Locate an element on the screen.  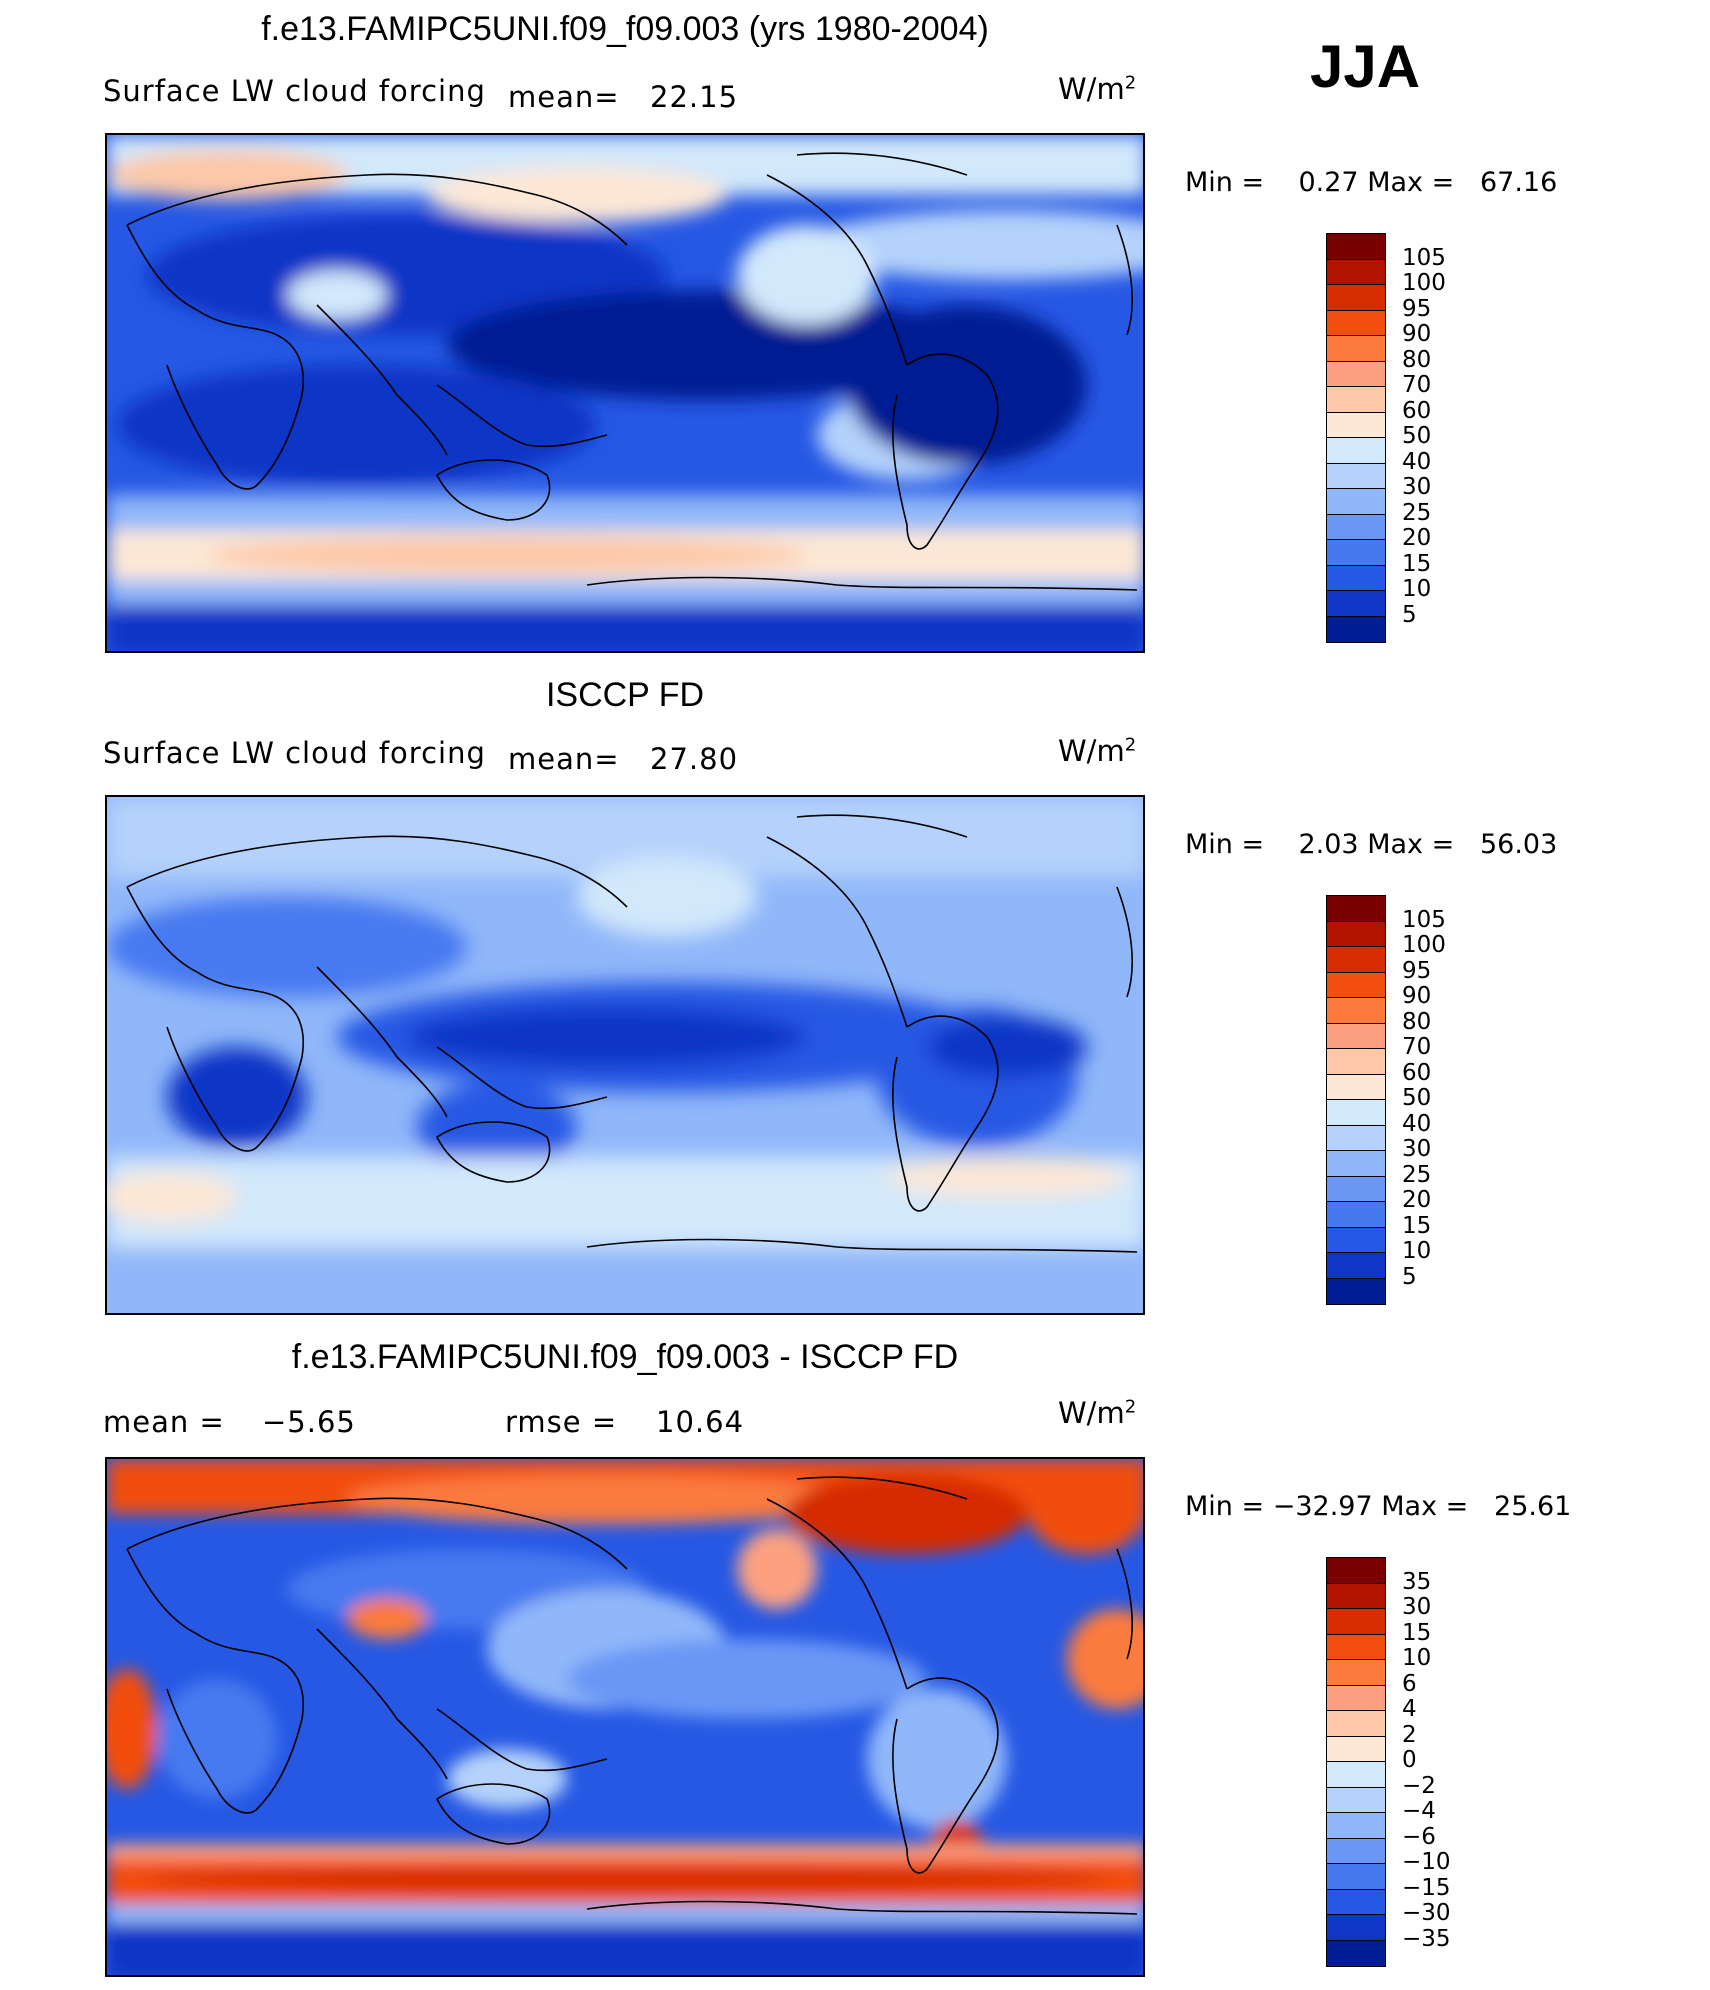
colorbar-tick-label: 105 is located at coordinates (1424, 919).